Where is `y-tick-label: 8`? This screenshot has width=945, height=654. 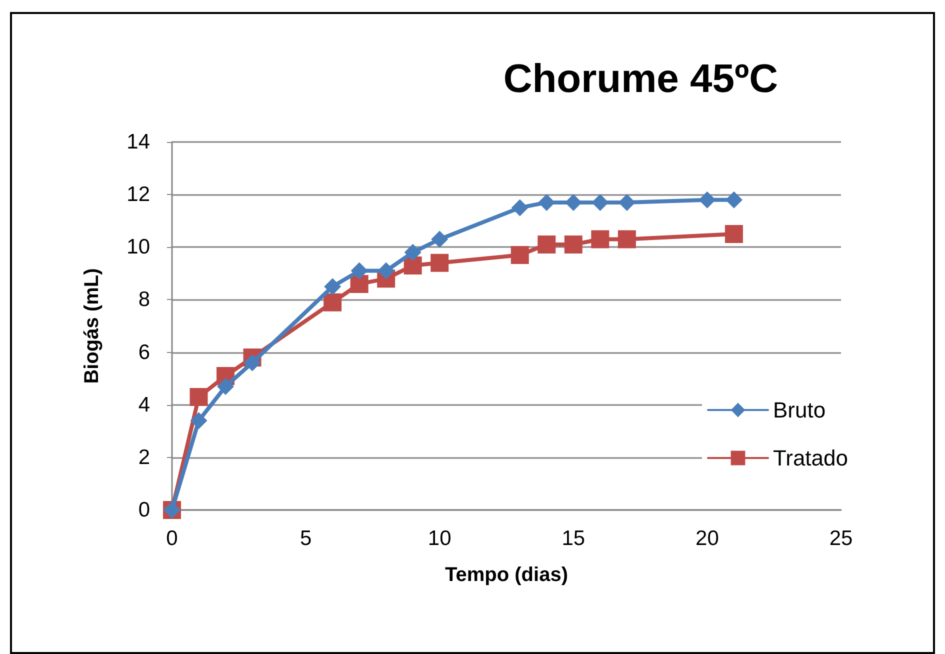 y-tick-label: 8 is located at coordinates (144, 300).